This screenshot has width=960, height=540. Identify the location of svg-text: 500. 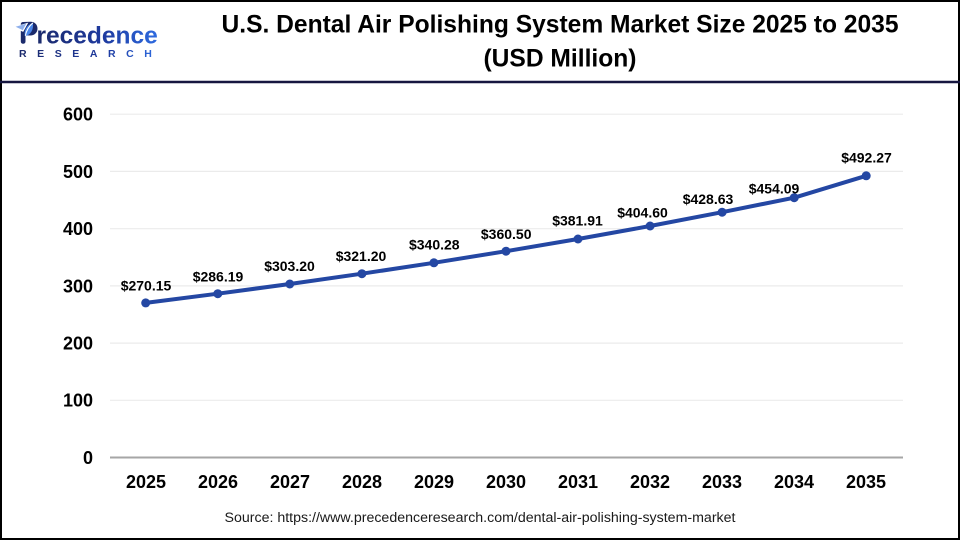
(78, 172).